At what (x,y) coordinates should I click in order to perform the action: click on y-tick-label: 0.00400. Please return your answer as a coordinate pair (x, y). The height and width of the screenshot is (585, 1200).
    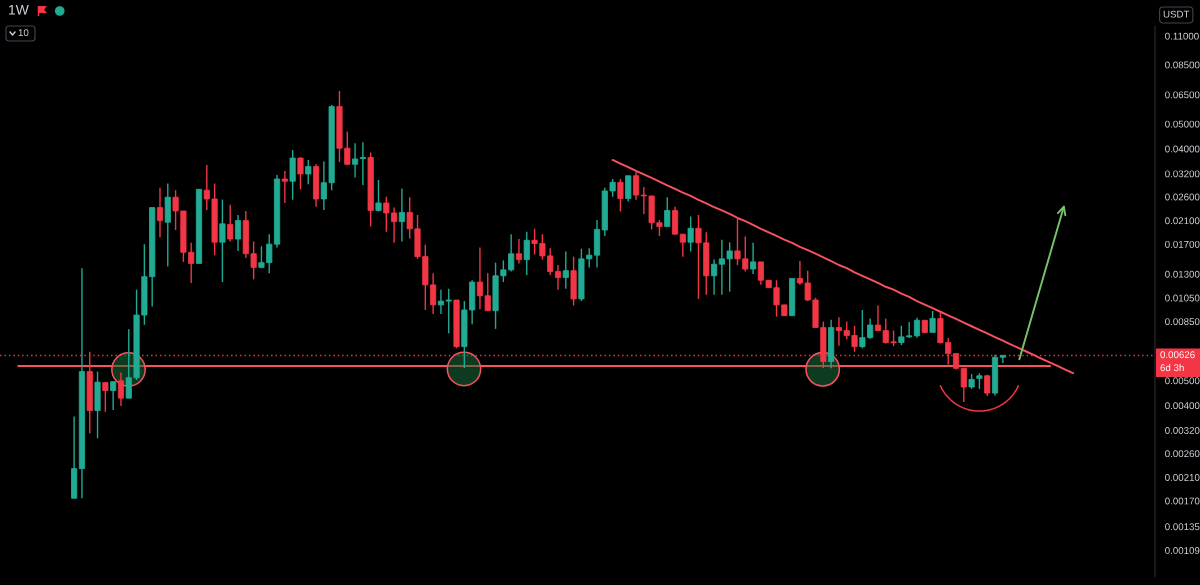
    Looking at the image, I should click on (1182, 406).